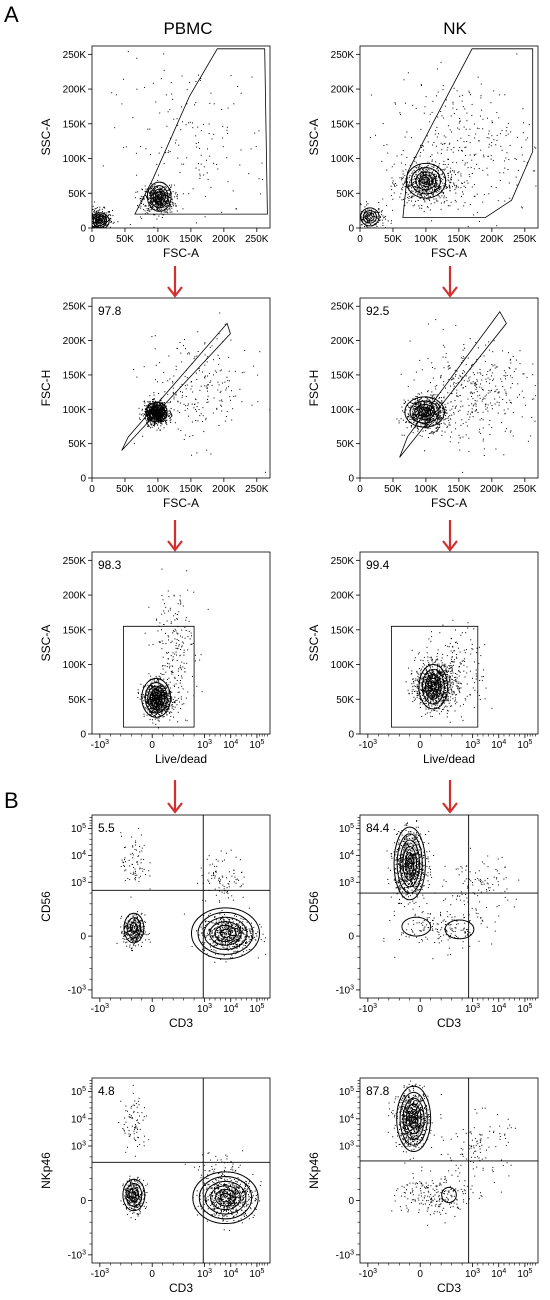  What do you see at coordinates (426, 180) in the screenshot?
I see `contour-ring` at bounding box center [426, 180].